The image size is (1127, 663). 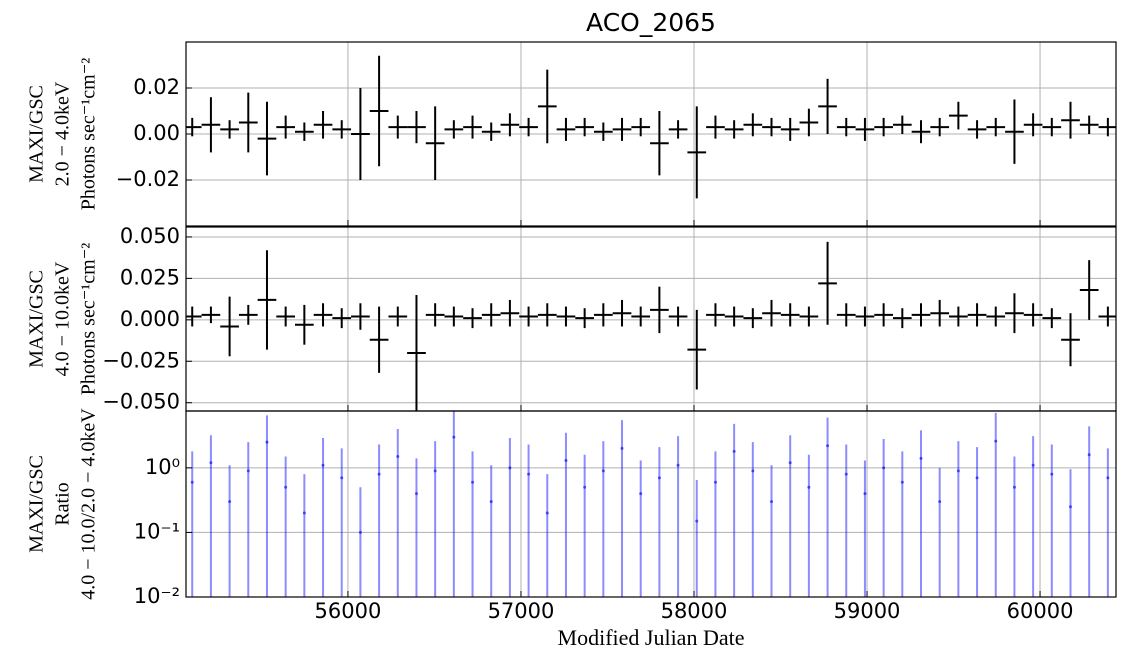 I want to click on y-tick-label: 0.000, so click(x=150, y=319).